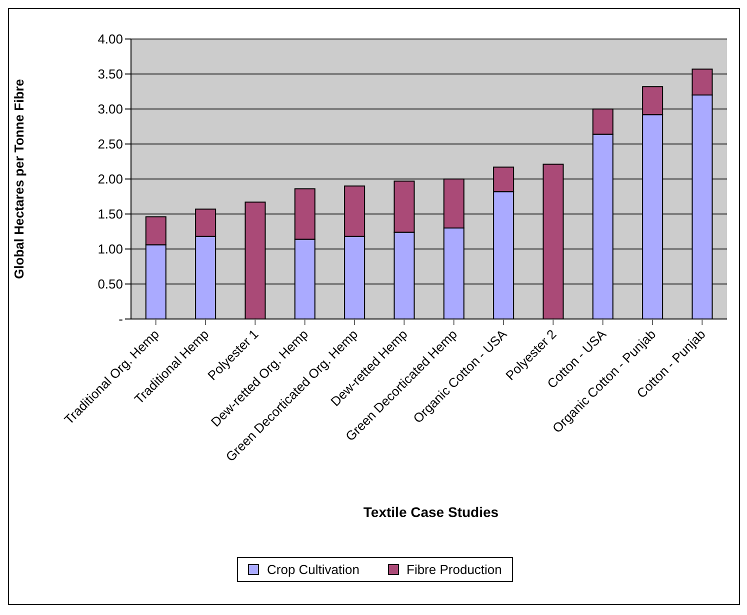 The image size is (747, 615). What do you see at coordinates (110, 179) in the screenshot?
I see `y-tick-label: 2.00` at bounding box center [110, 179].